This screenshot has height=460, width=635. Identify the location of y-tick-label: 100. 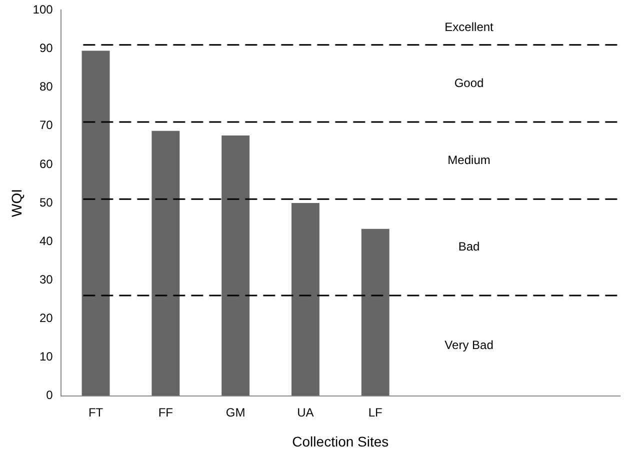
(43, 9).